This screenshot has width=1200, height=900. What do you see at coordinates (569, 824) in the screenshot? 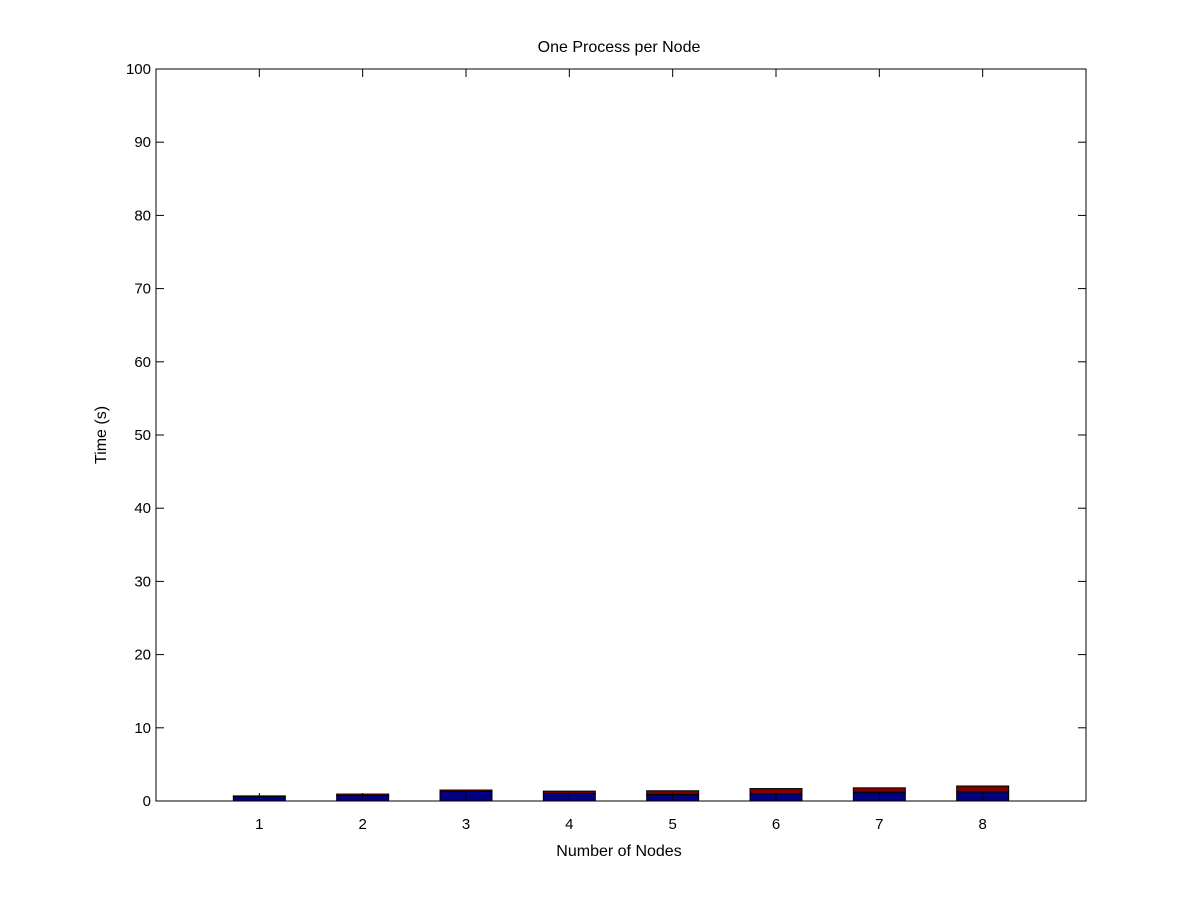
I see `x-tick-label-4: 4` at bounding box center [569, 824].